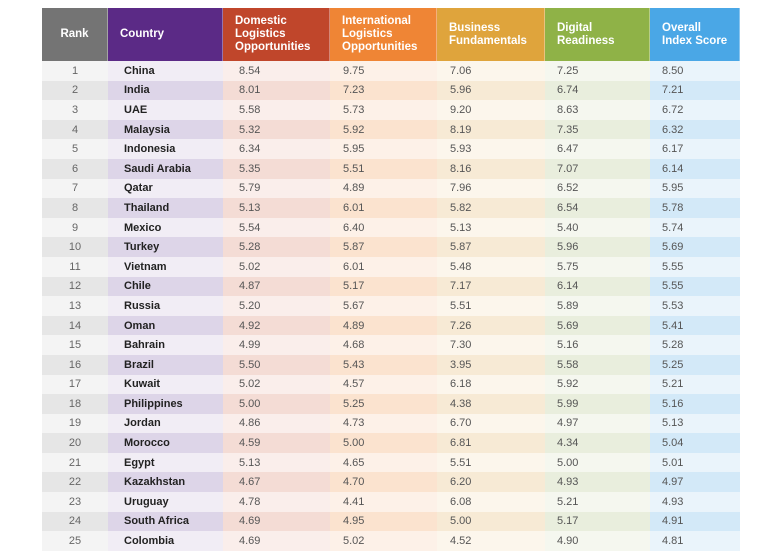 This screenshot has width=768, height=551. I want to click on rank-cell: 22, so click(75, 482).